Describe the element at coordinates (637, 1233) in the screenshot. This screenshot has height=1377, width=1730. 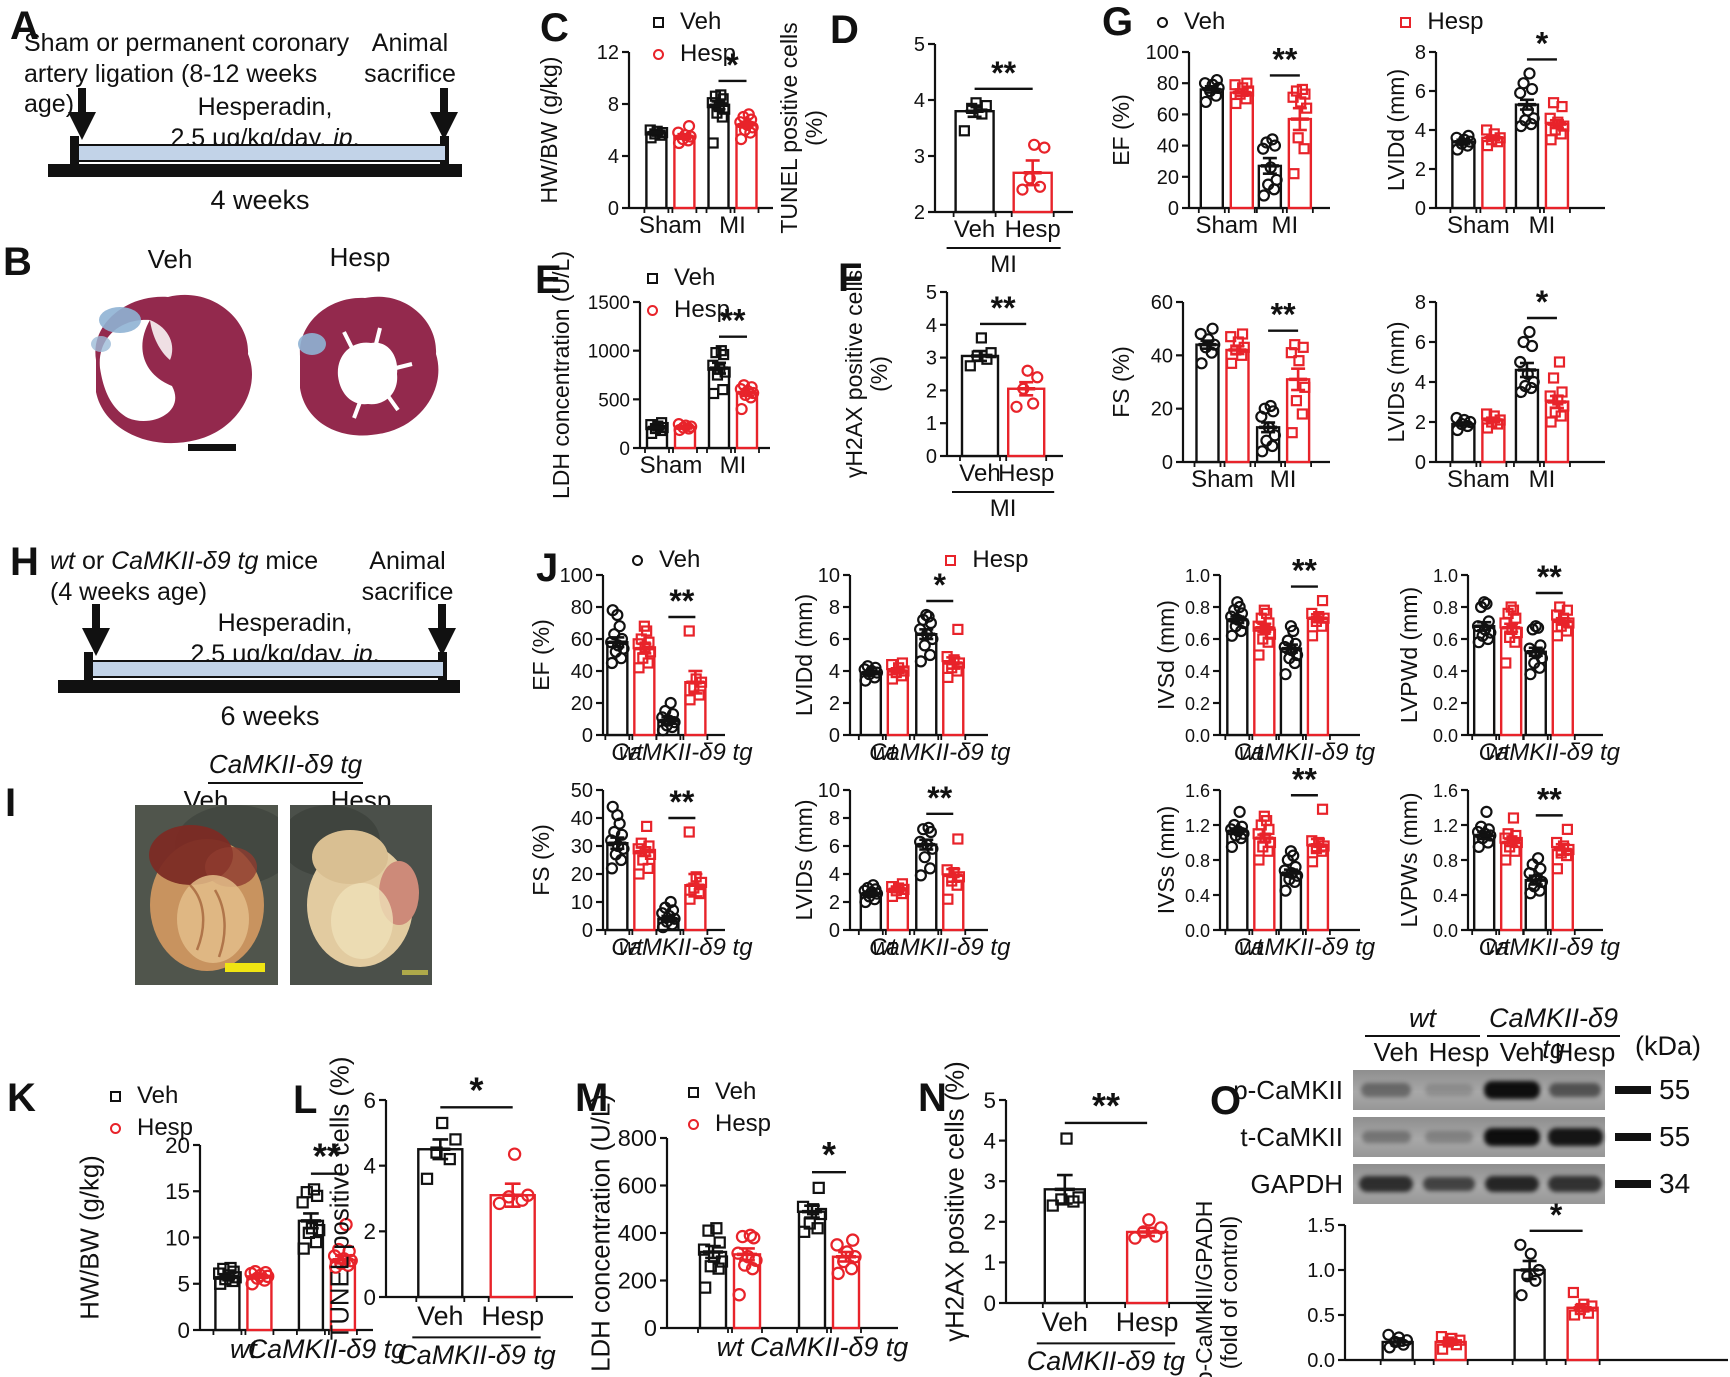
I see `svg-text: 400` at that location.